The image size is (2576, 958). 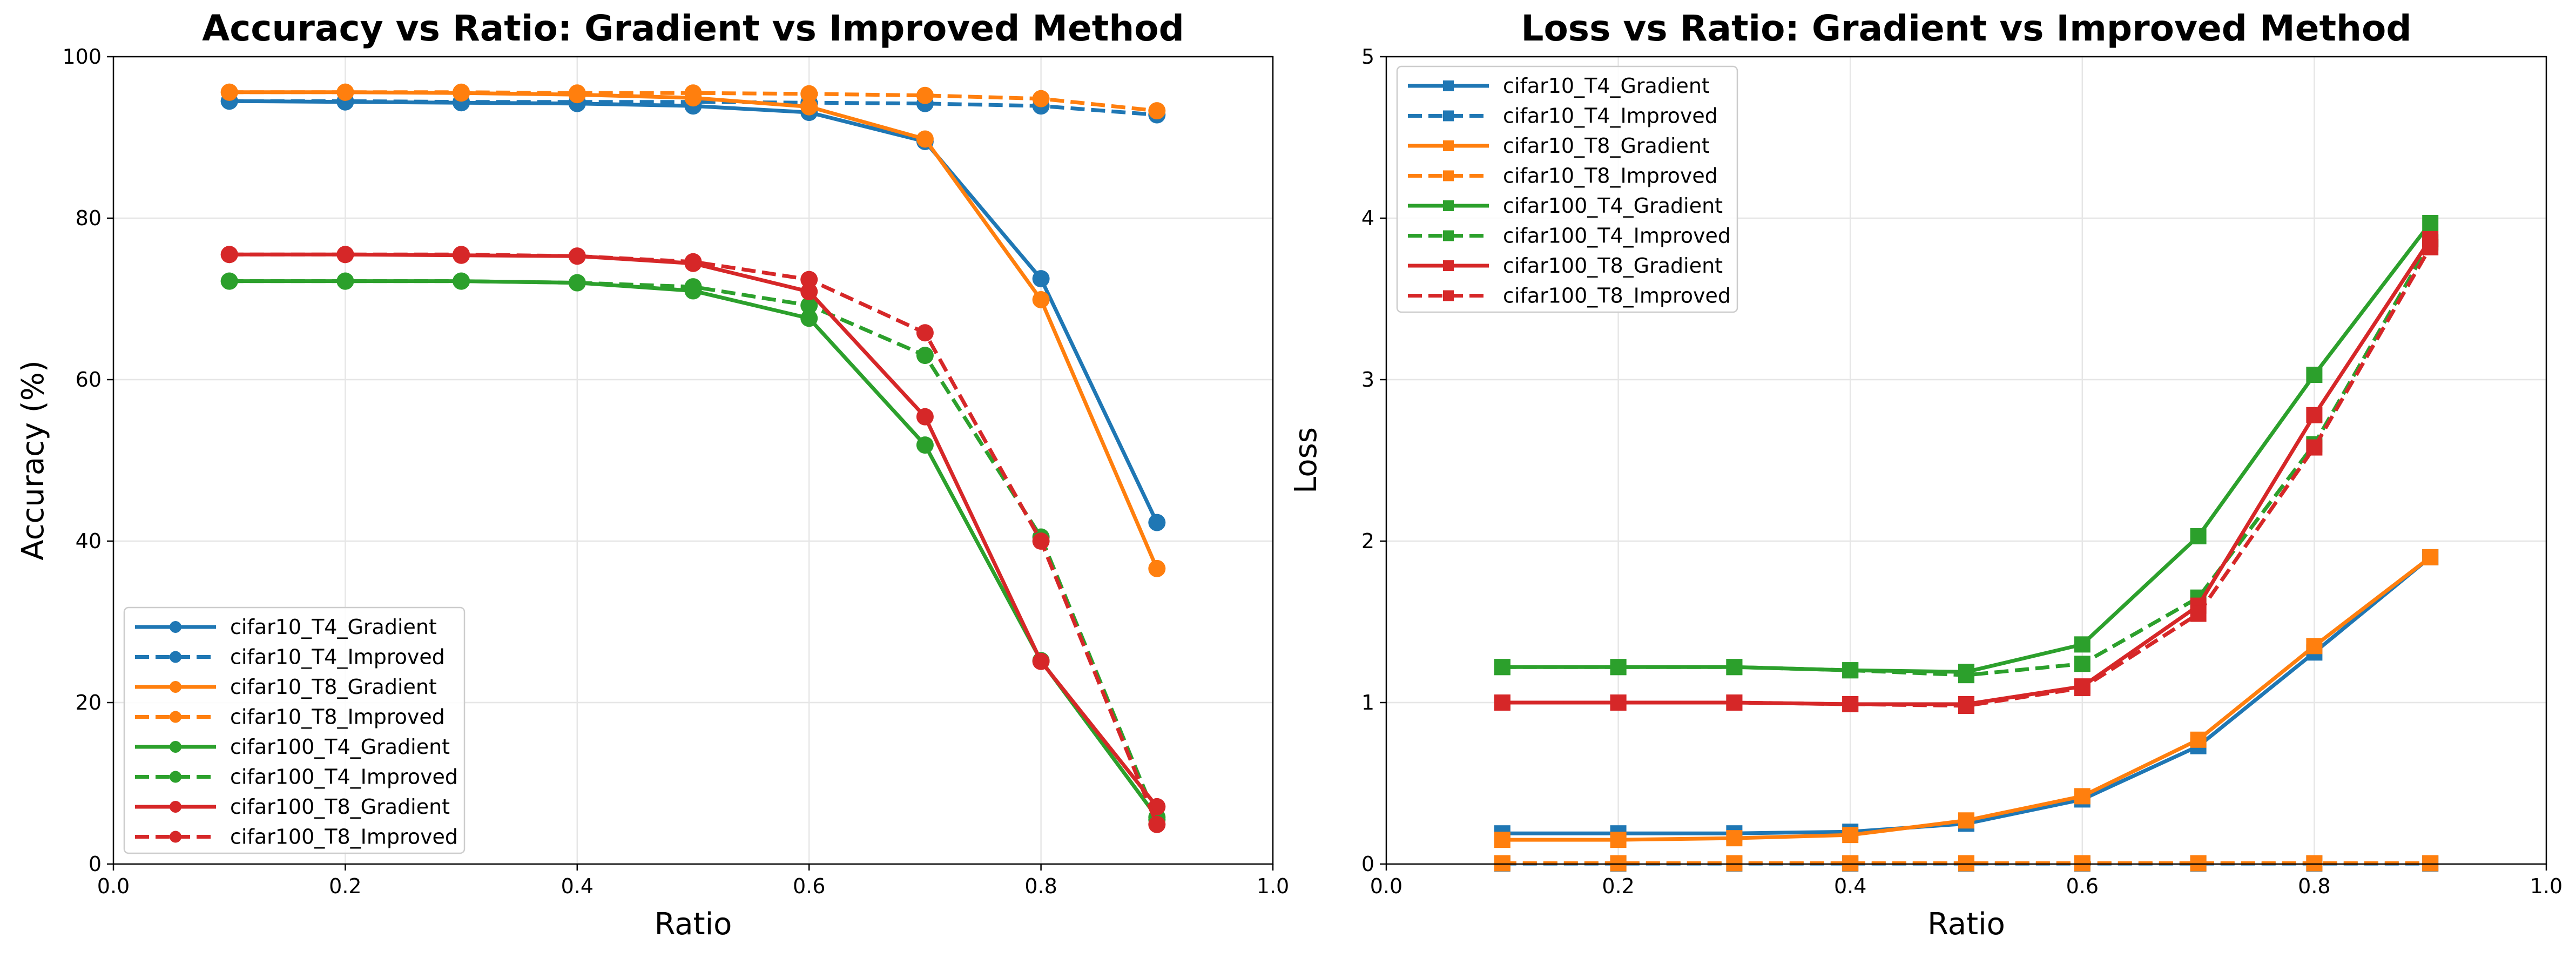 I want to click on loss-x-tick-label: 1.0, so click(x=2546, y=886).